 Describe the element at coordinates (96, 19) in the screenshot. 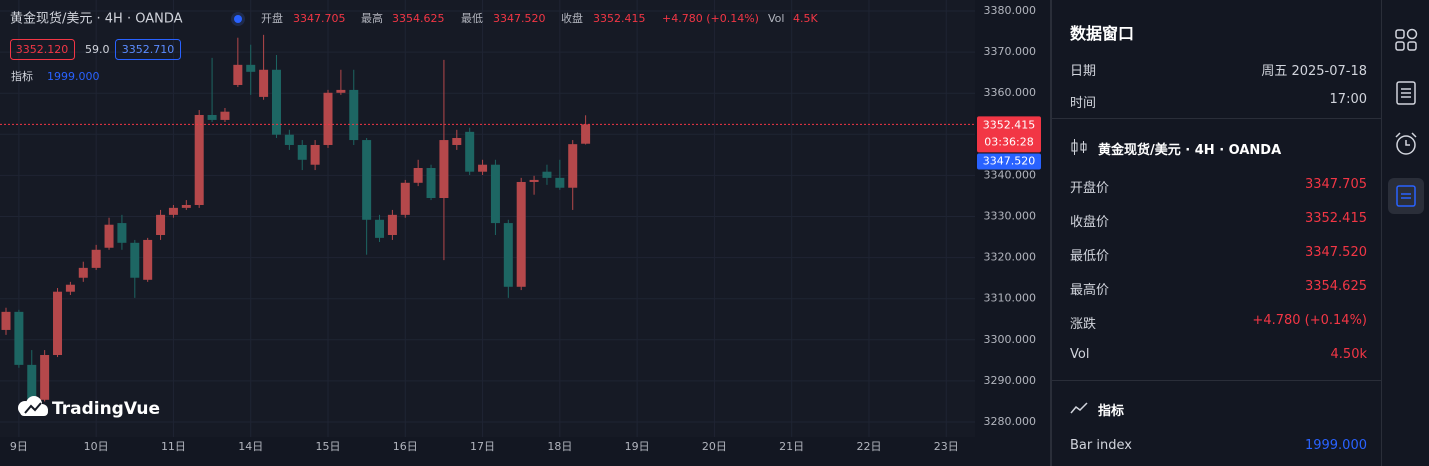

I see `symbol-title: 黄金现货/美元 · 4H · OANDA` at that location.